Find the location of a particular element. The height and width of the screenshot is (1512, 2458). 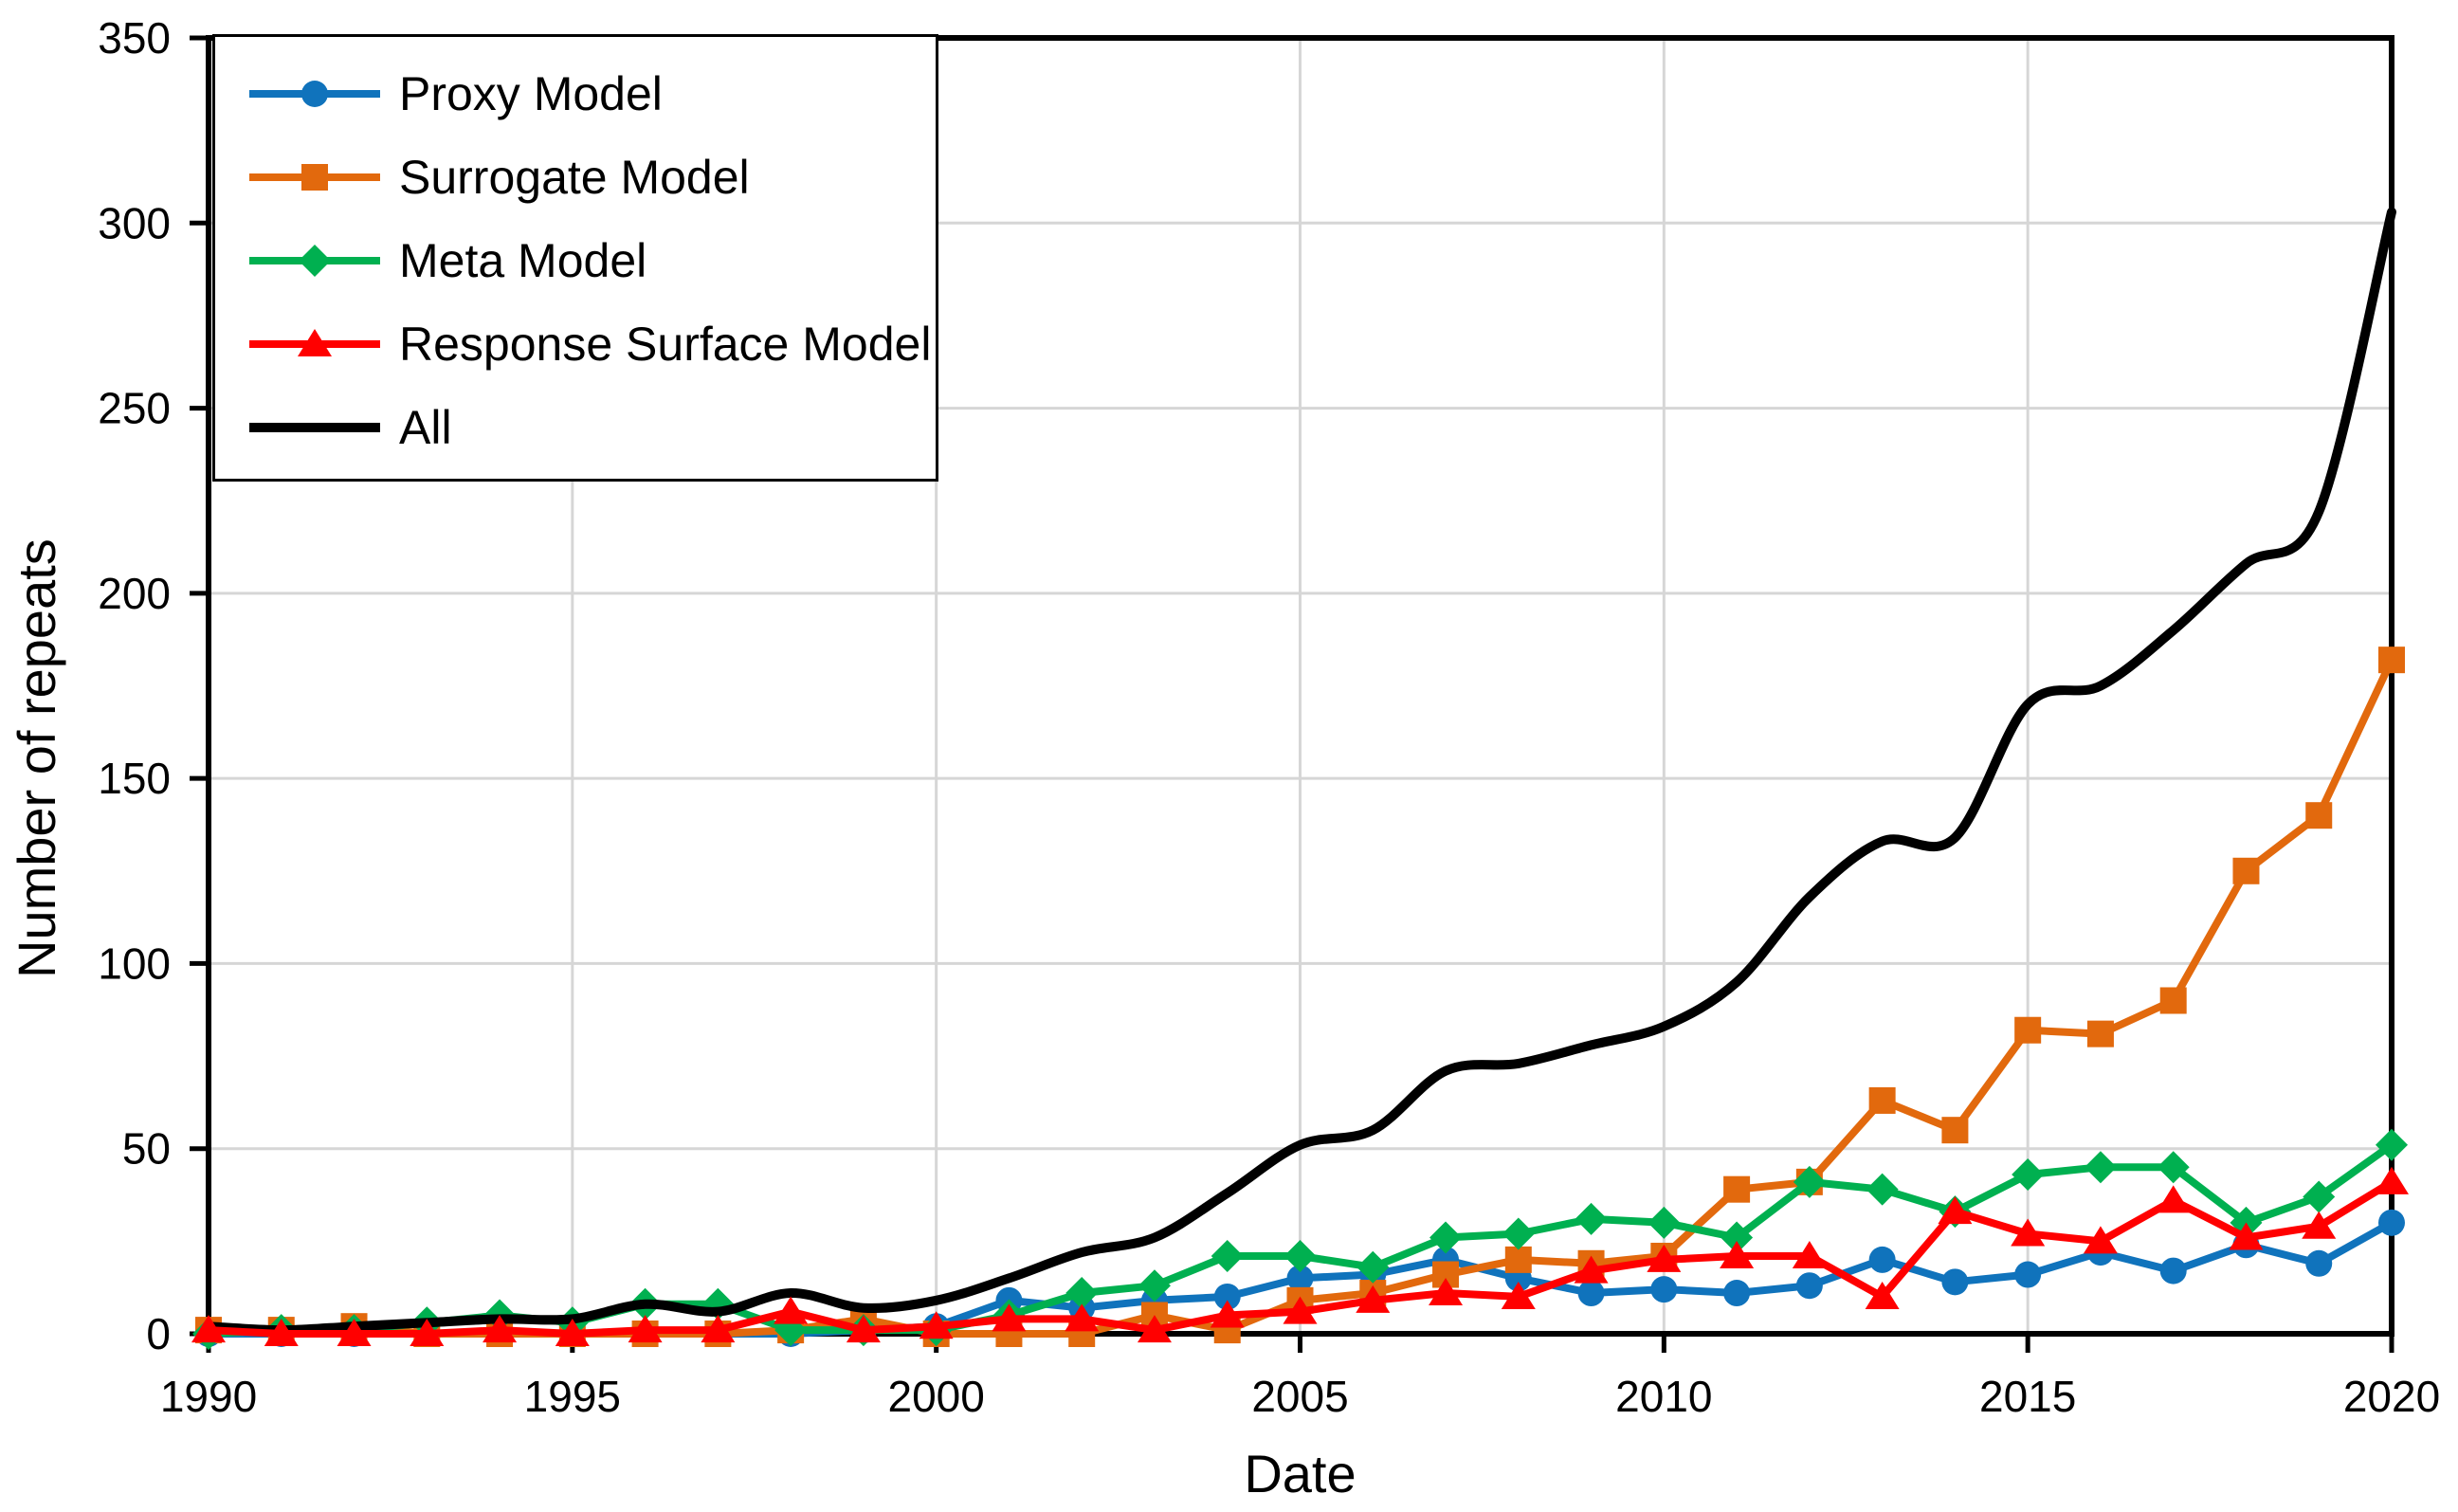

x-tick-label: 2005 is located at coordinates (1299, 1397).